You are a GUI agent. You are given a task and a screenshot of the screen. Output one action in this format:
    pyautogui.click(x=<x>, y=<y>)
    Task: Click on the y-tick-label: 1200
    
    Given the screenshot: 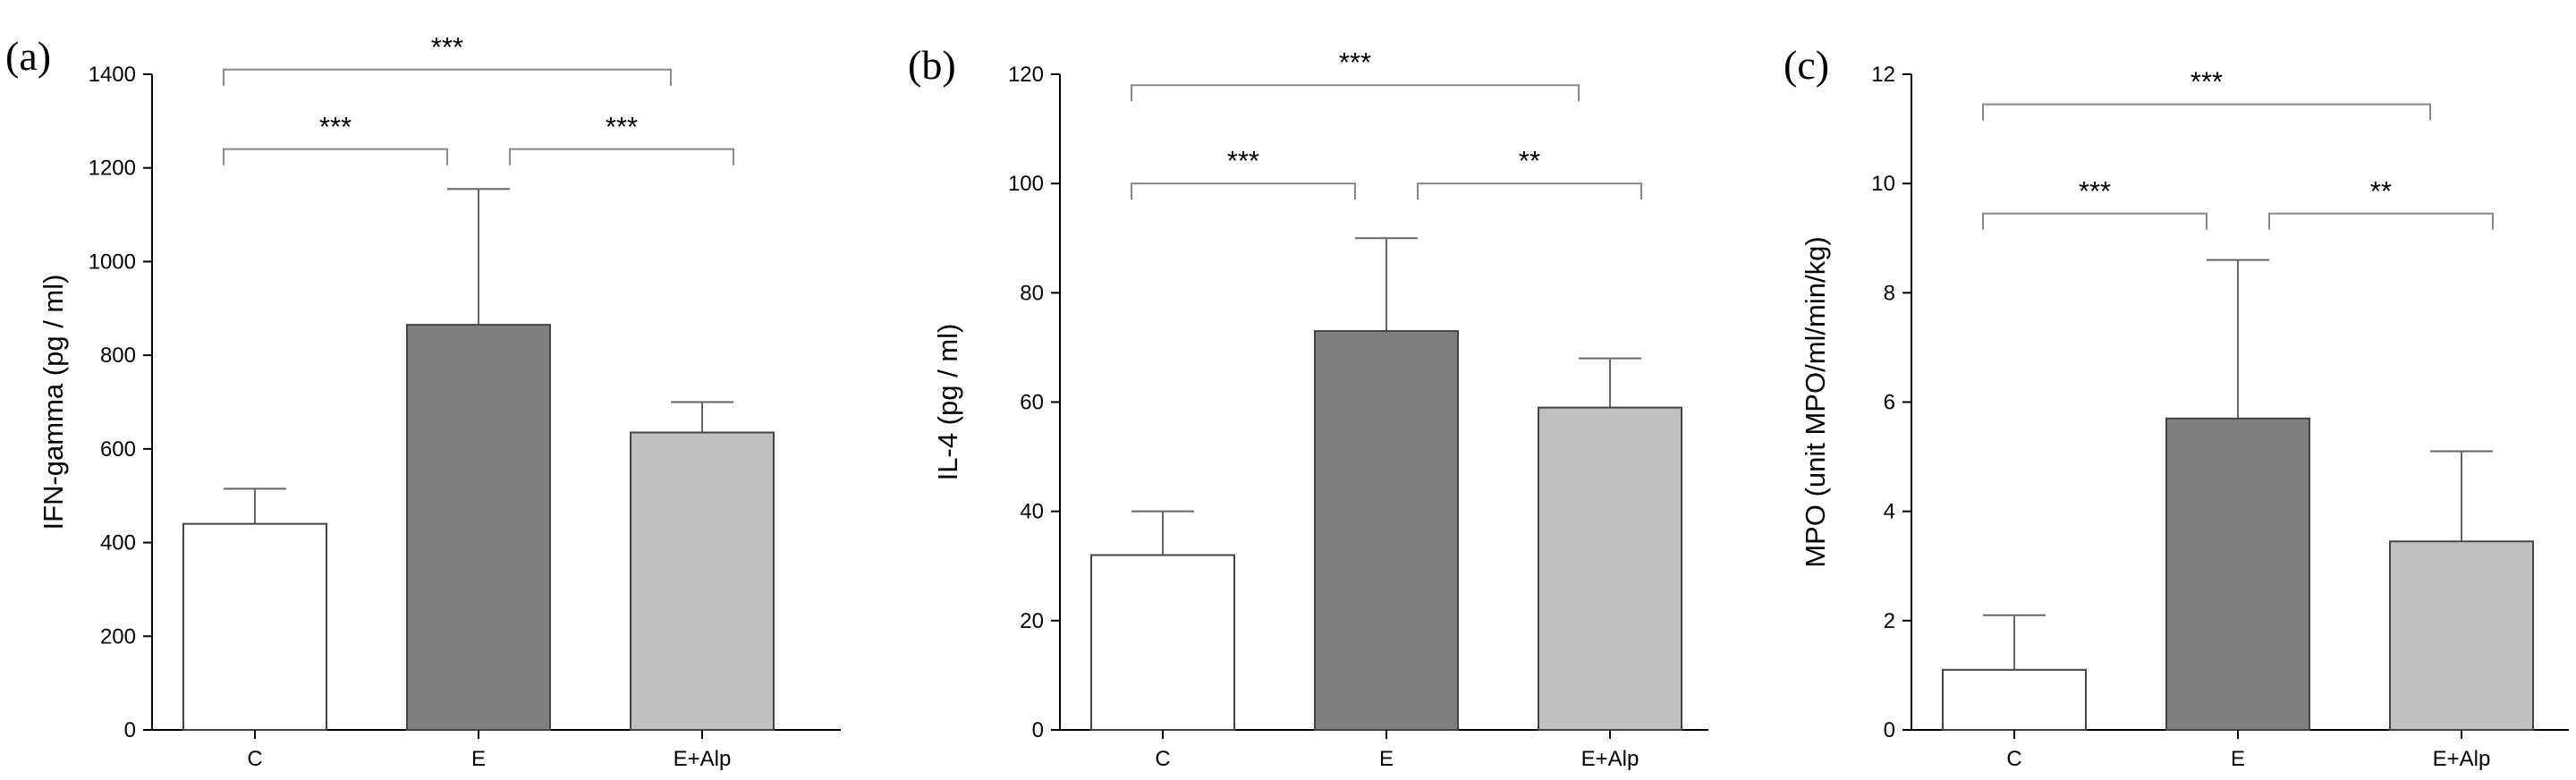 What is the action you would take?
    pyautogui.click(x=112, y=169)
    